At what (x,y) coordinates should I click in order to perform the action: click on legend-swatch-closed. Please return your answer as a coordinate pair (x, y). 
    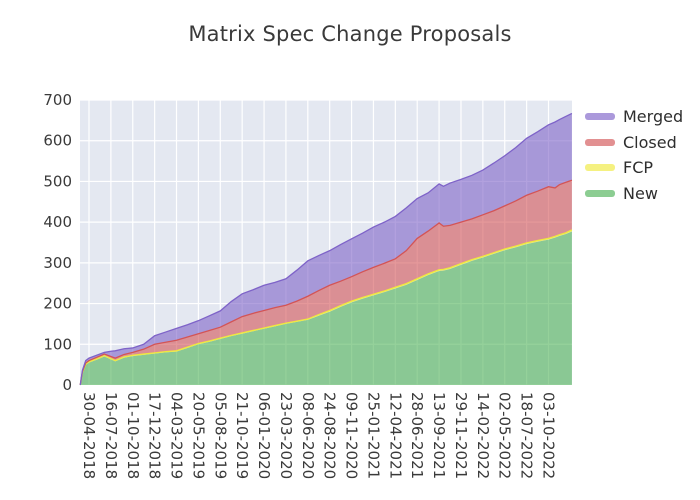
    Looking at the image, I should click on (600, 142).